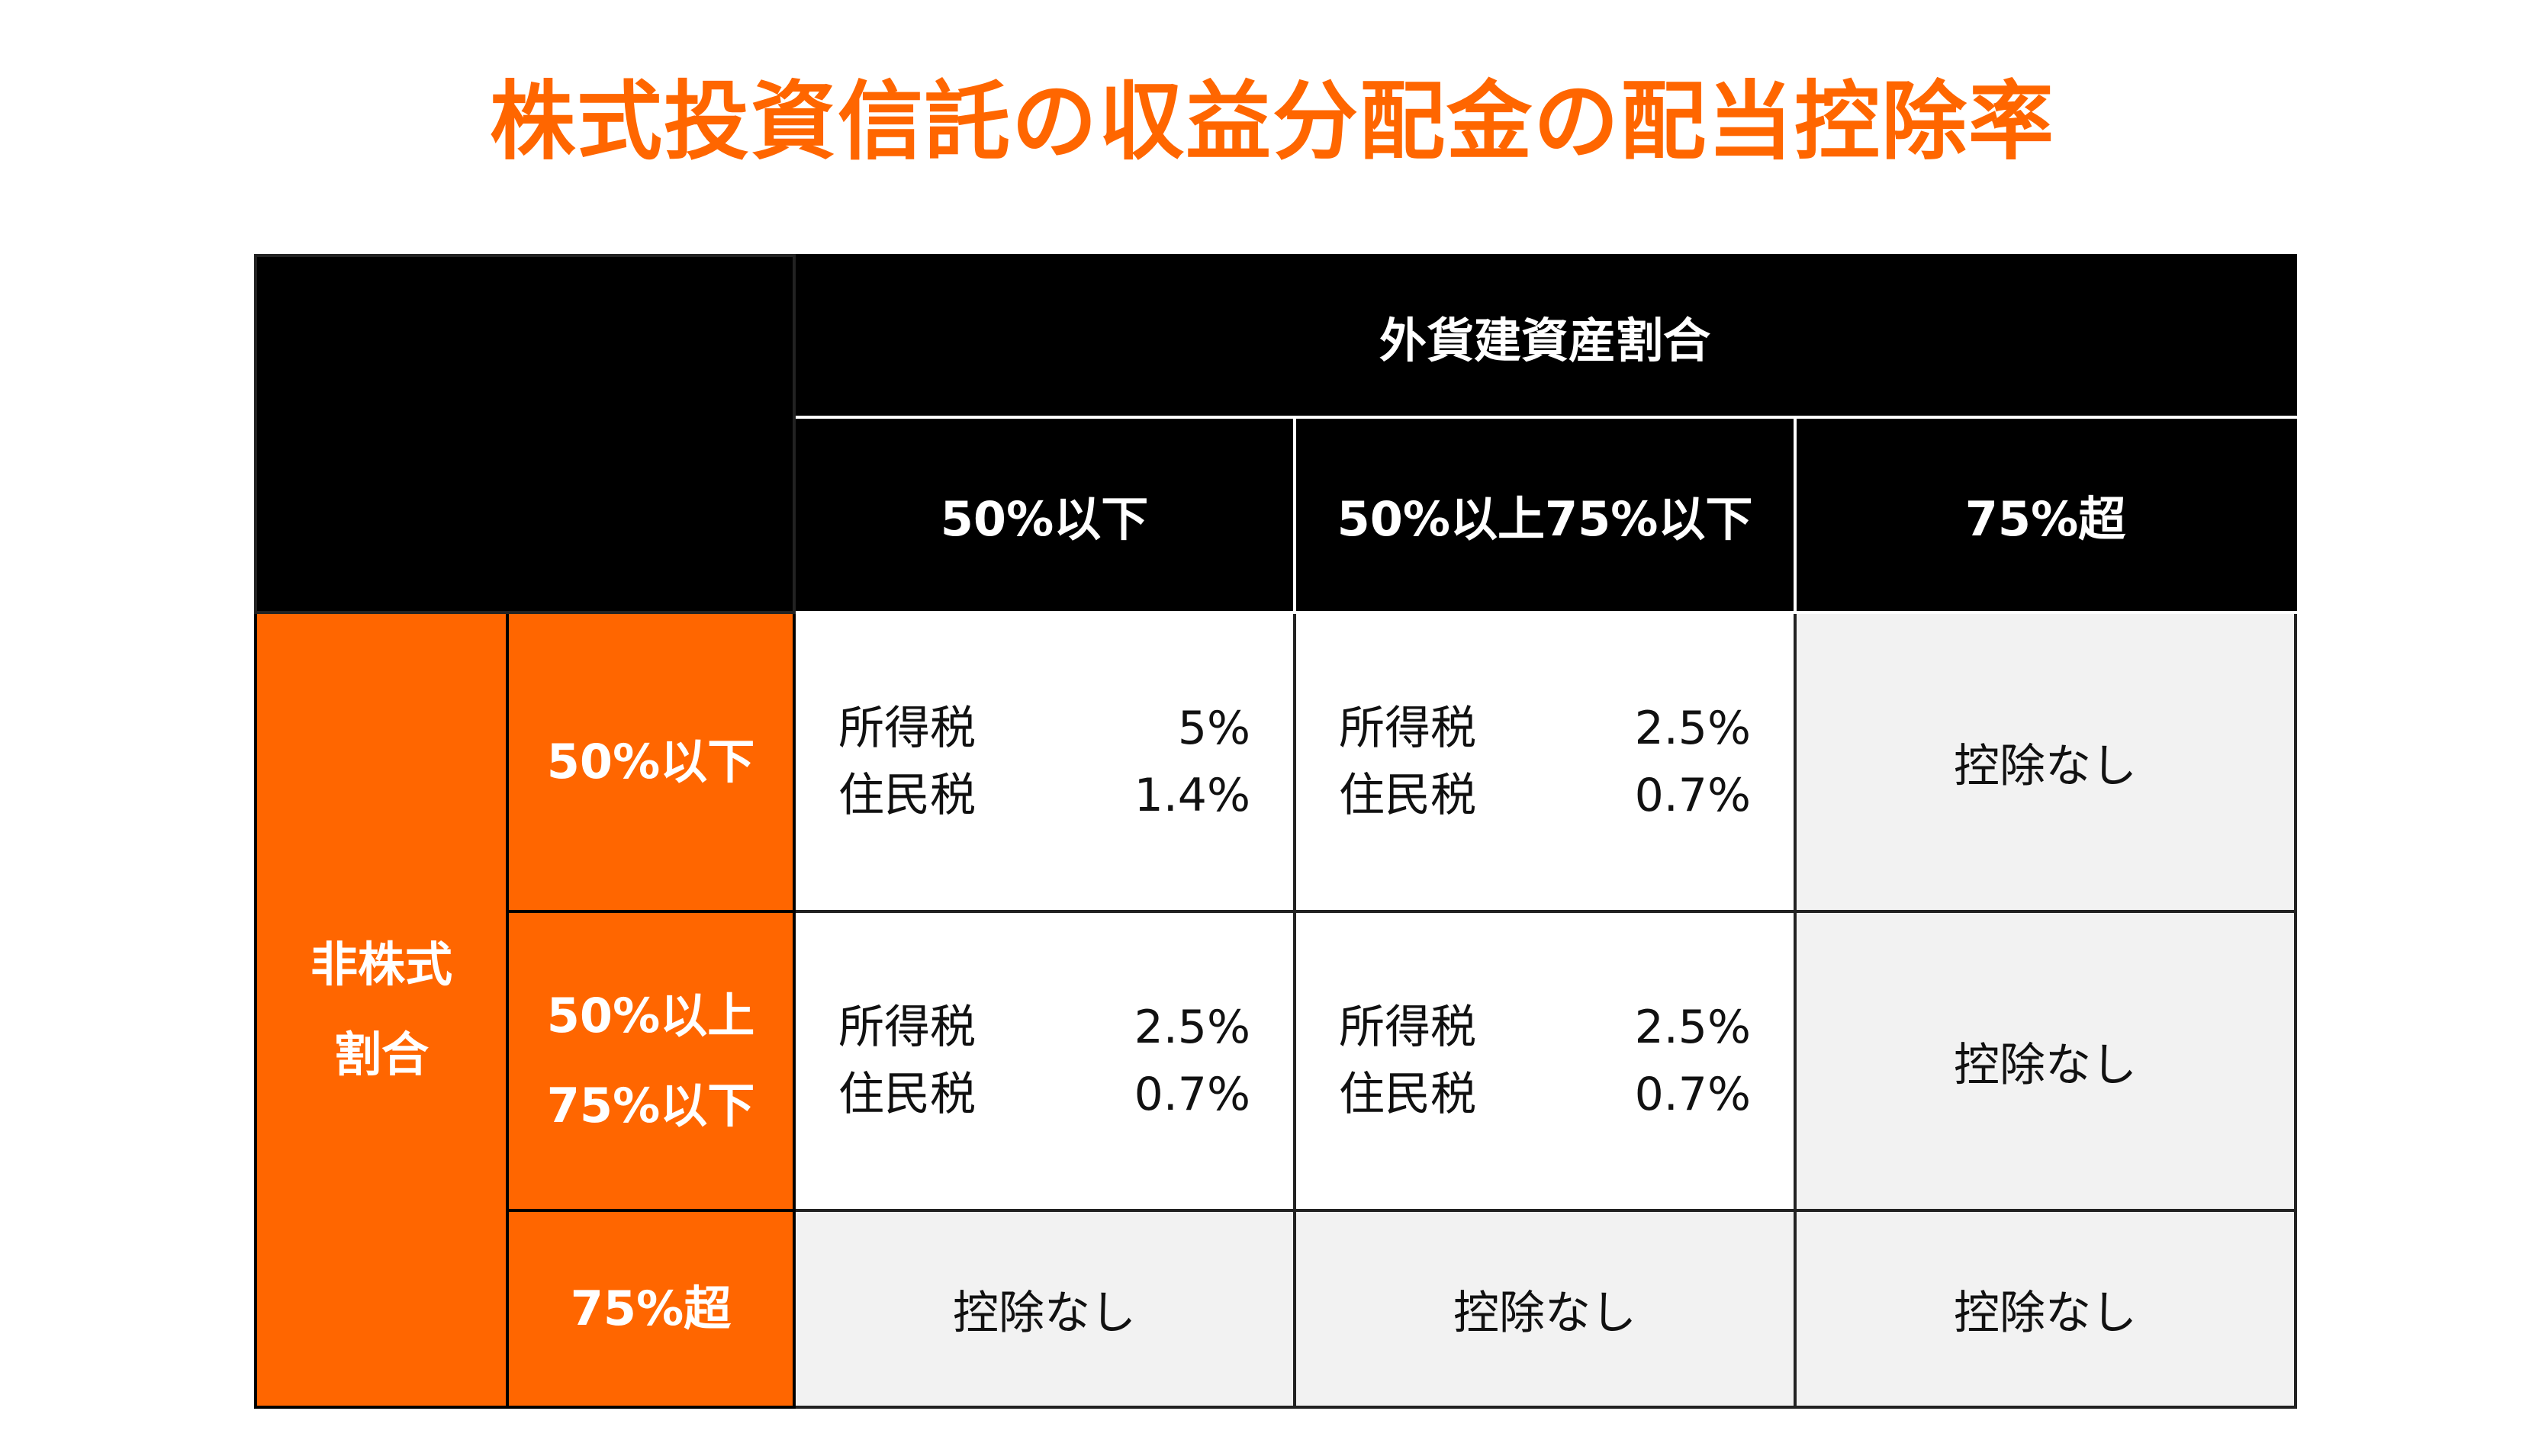 This screenshot has width=2545, height=1456. What do you see at coordinates (1044, 1061) in the screenshot?
I see `cell-r2-c1: 所得税 2.5% 住民税 0.7%` at bounding box center [1044, 1061].